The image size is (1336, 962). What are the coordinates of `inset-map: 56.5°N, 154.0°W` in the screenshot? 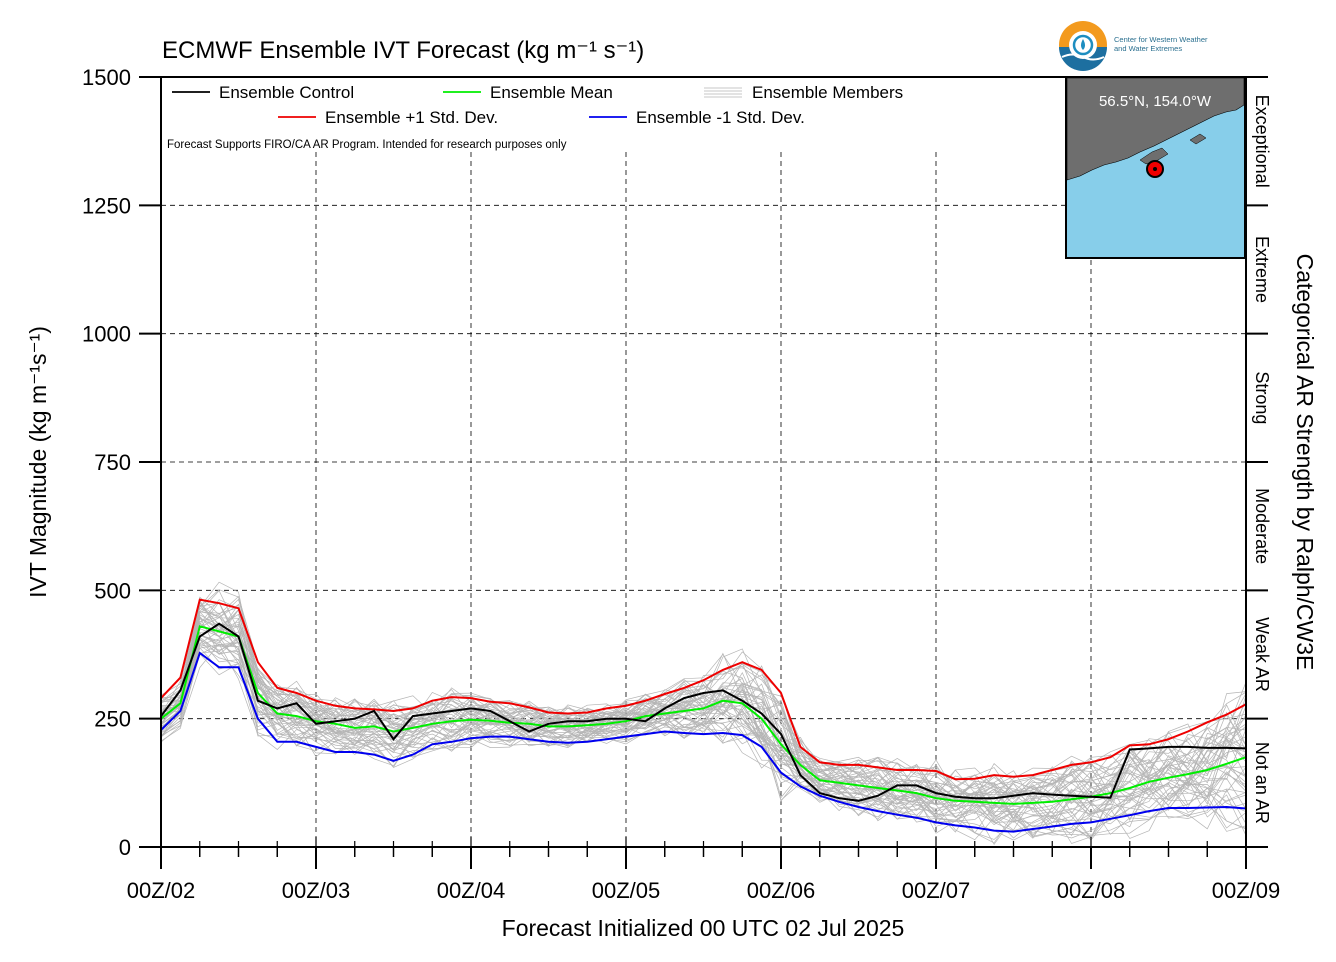 It's located at (1155, 167).